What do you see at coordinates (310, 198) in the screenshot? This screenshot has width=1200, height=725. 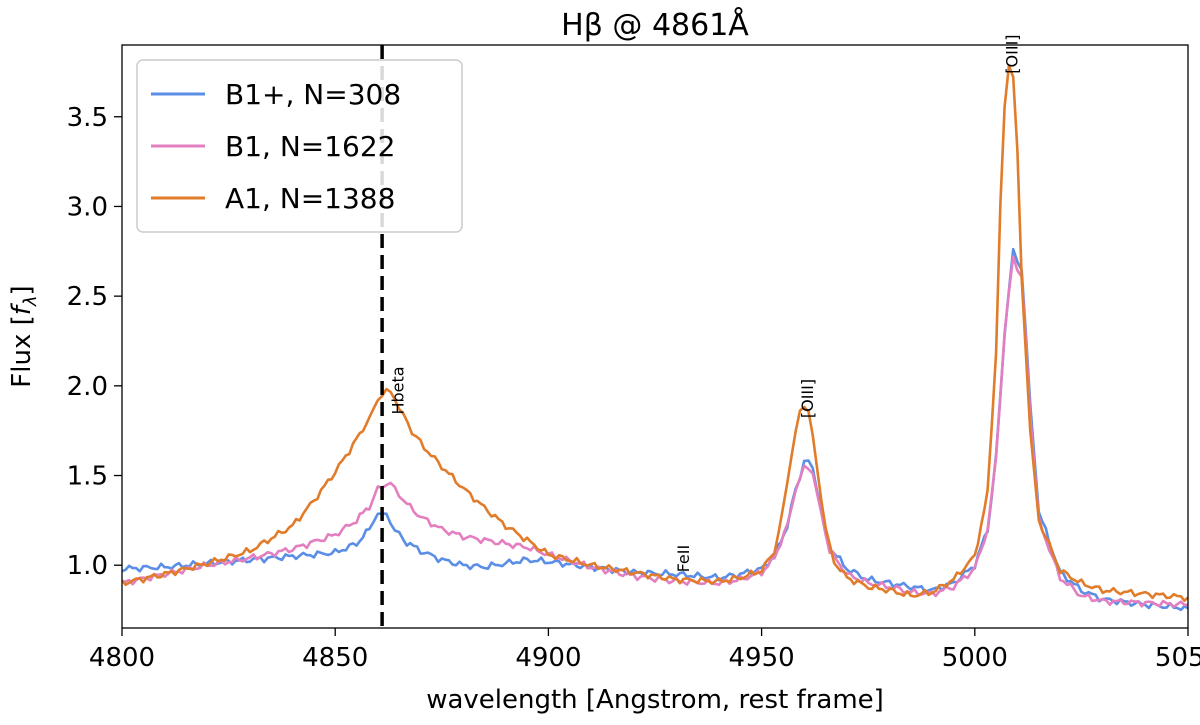 I see `legend-entry: A1, N=1388` at bounding box center [310, 198].